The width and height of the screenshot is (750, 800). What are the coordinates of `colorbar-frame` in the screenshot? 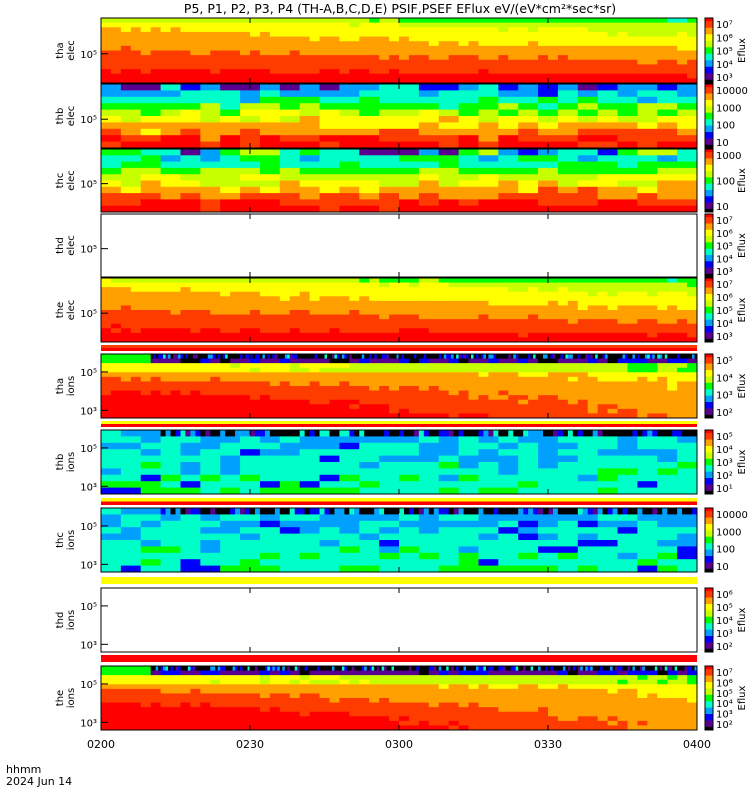 It's located at (709, 620).